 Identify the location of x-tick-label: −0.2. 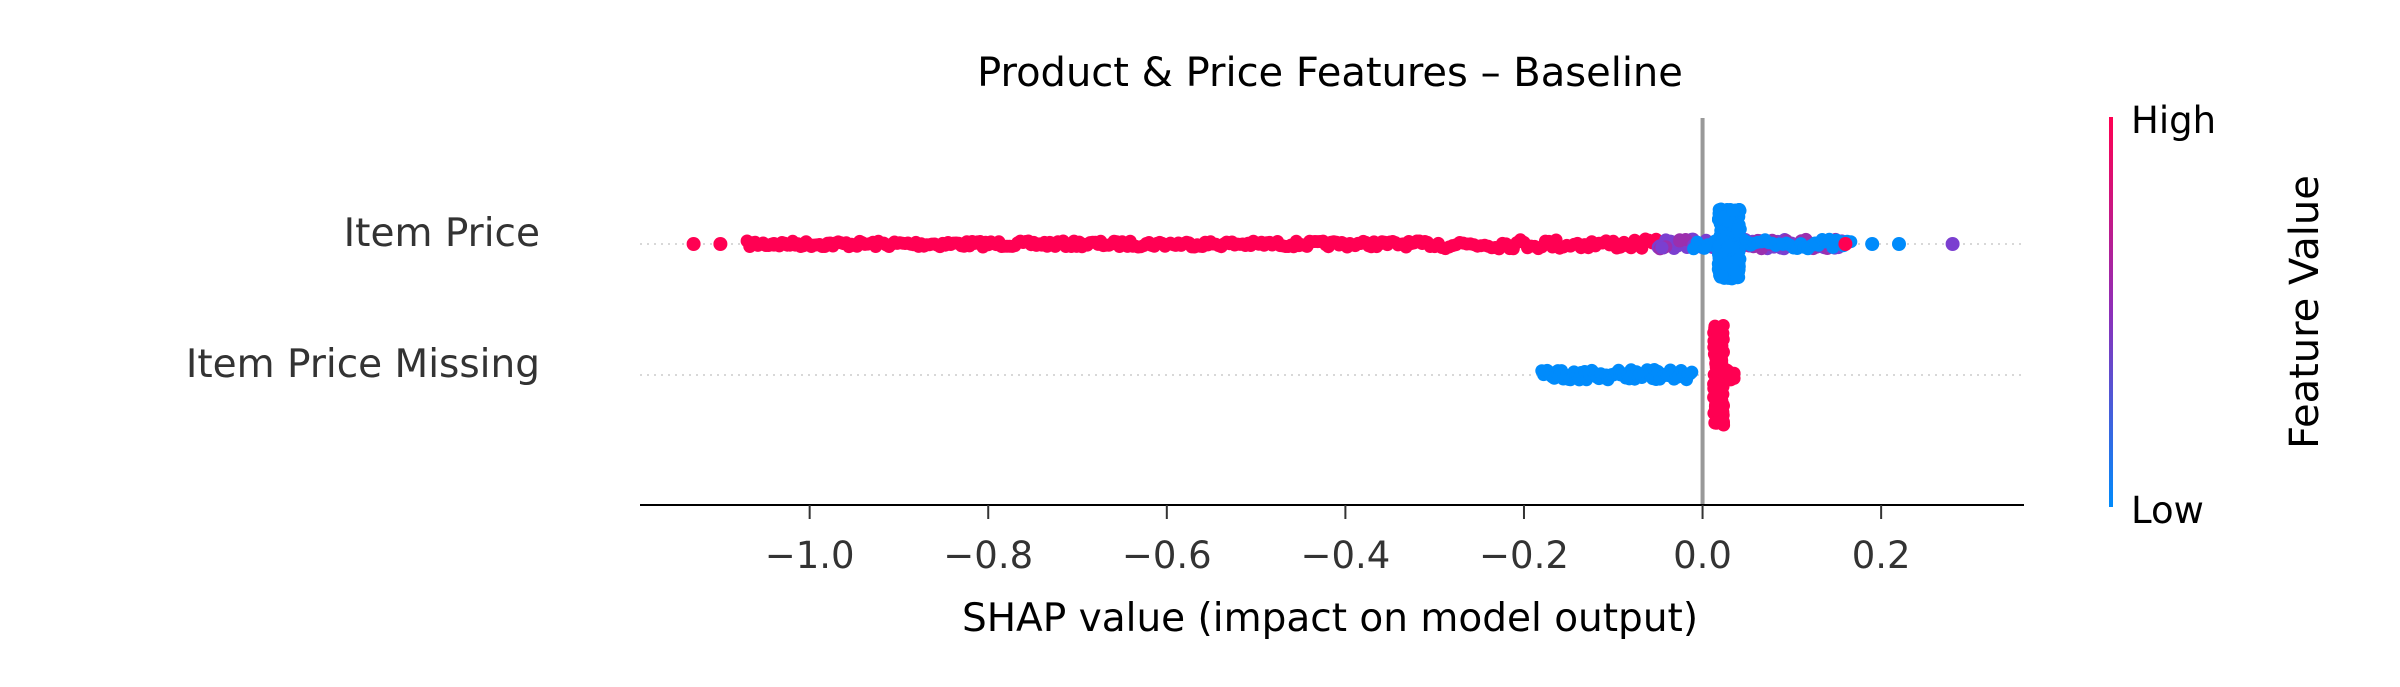
(1524, 555).